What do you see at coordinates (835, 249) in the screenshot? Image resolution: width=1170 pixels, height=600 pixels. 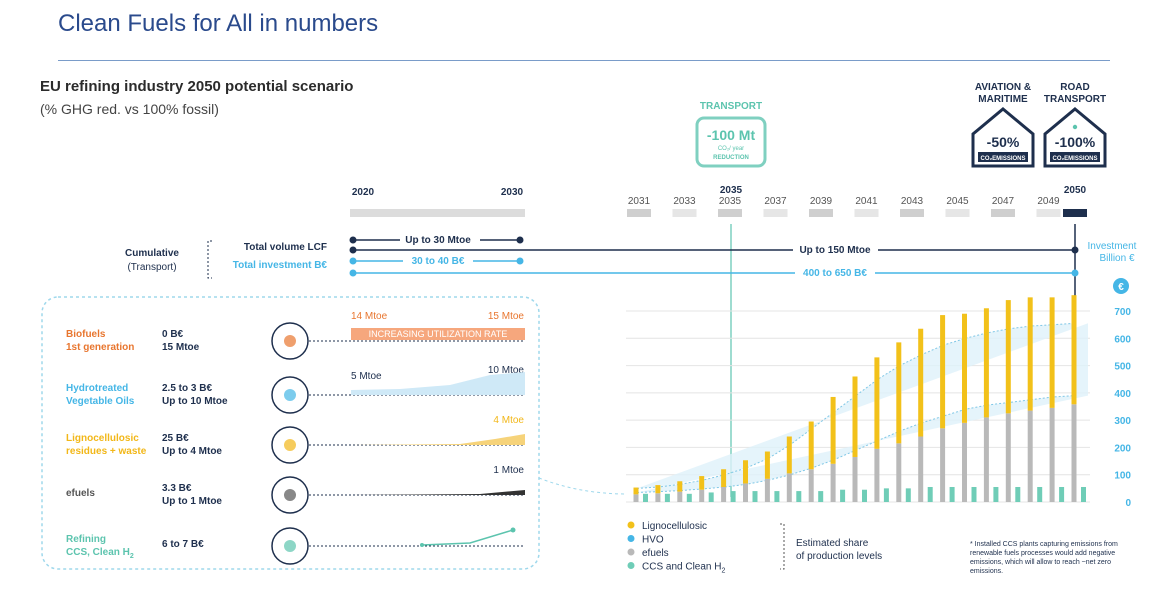 I see `volume-2050-bg` at bounding box center [835, 249].